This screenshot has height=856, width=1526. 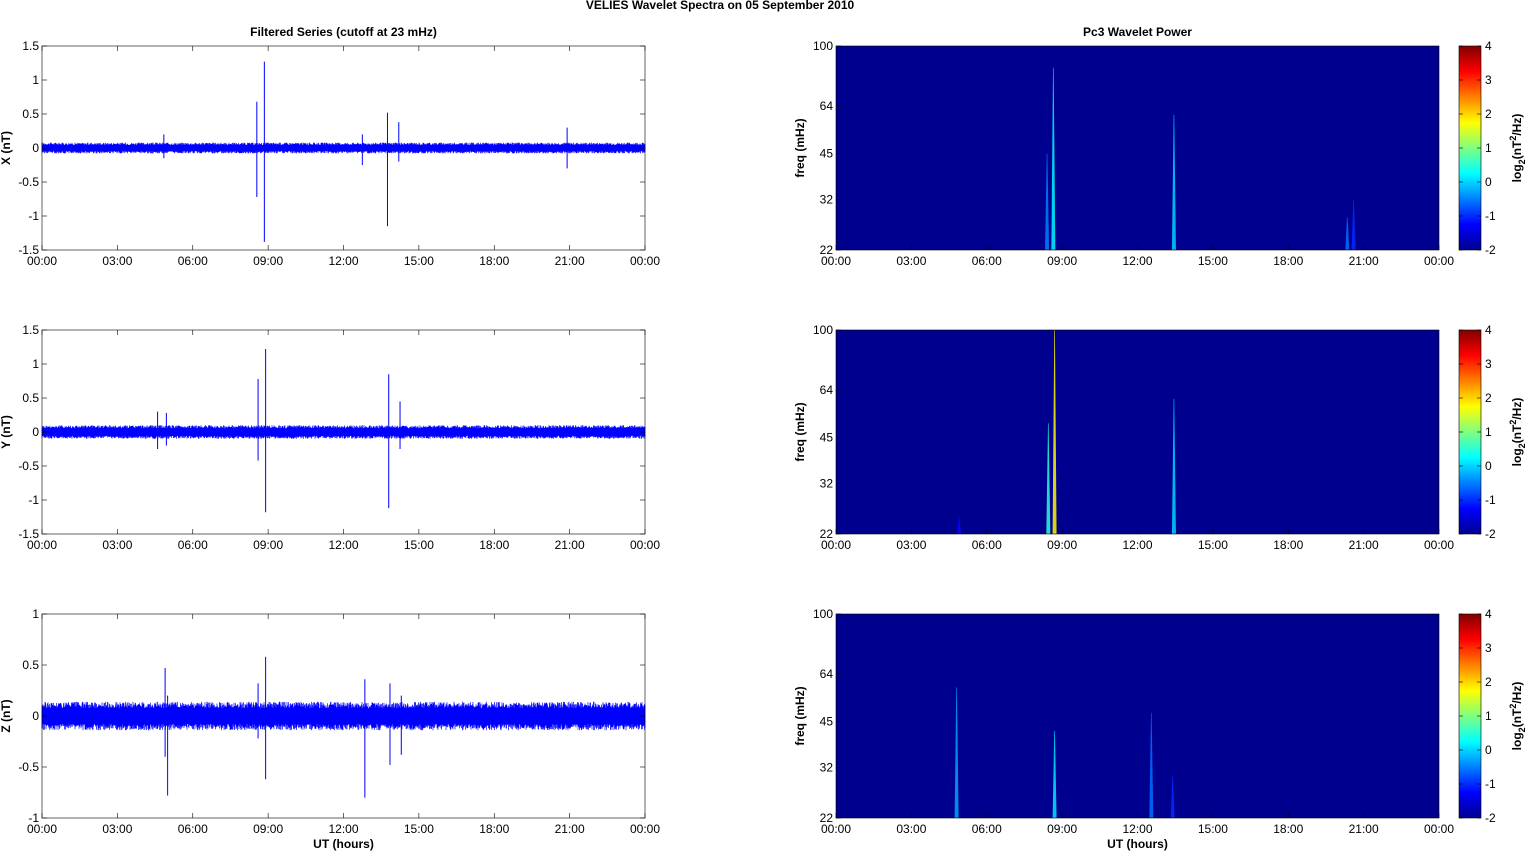 What do you see at coordinates (35, 716) in the screenshot?
I see `z-filtered-ytick-label-2: 0` at bounding box center [35, 716].